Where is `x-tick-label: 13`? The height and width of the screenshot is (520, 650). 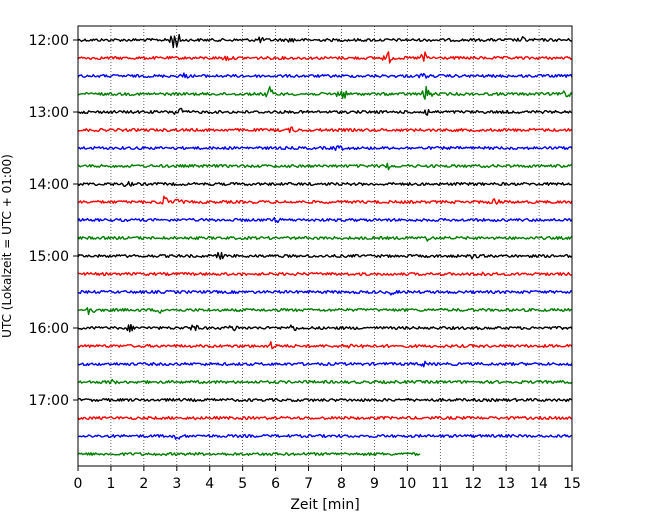
x-tick-label: 13 is located at coordinates (506, 484).